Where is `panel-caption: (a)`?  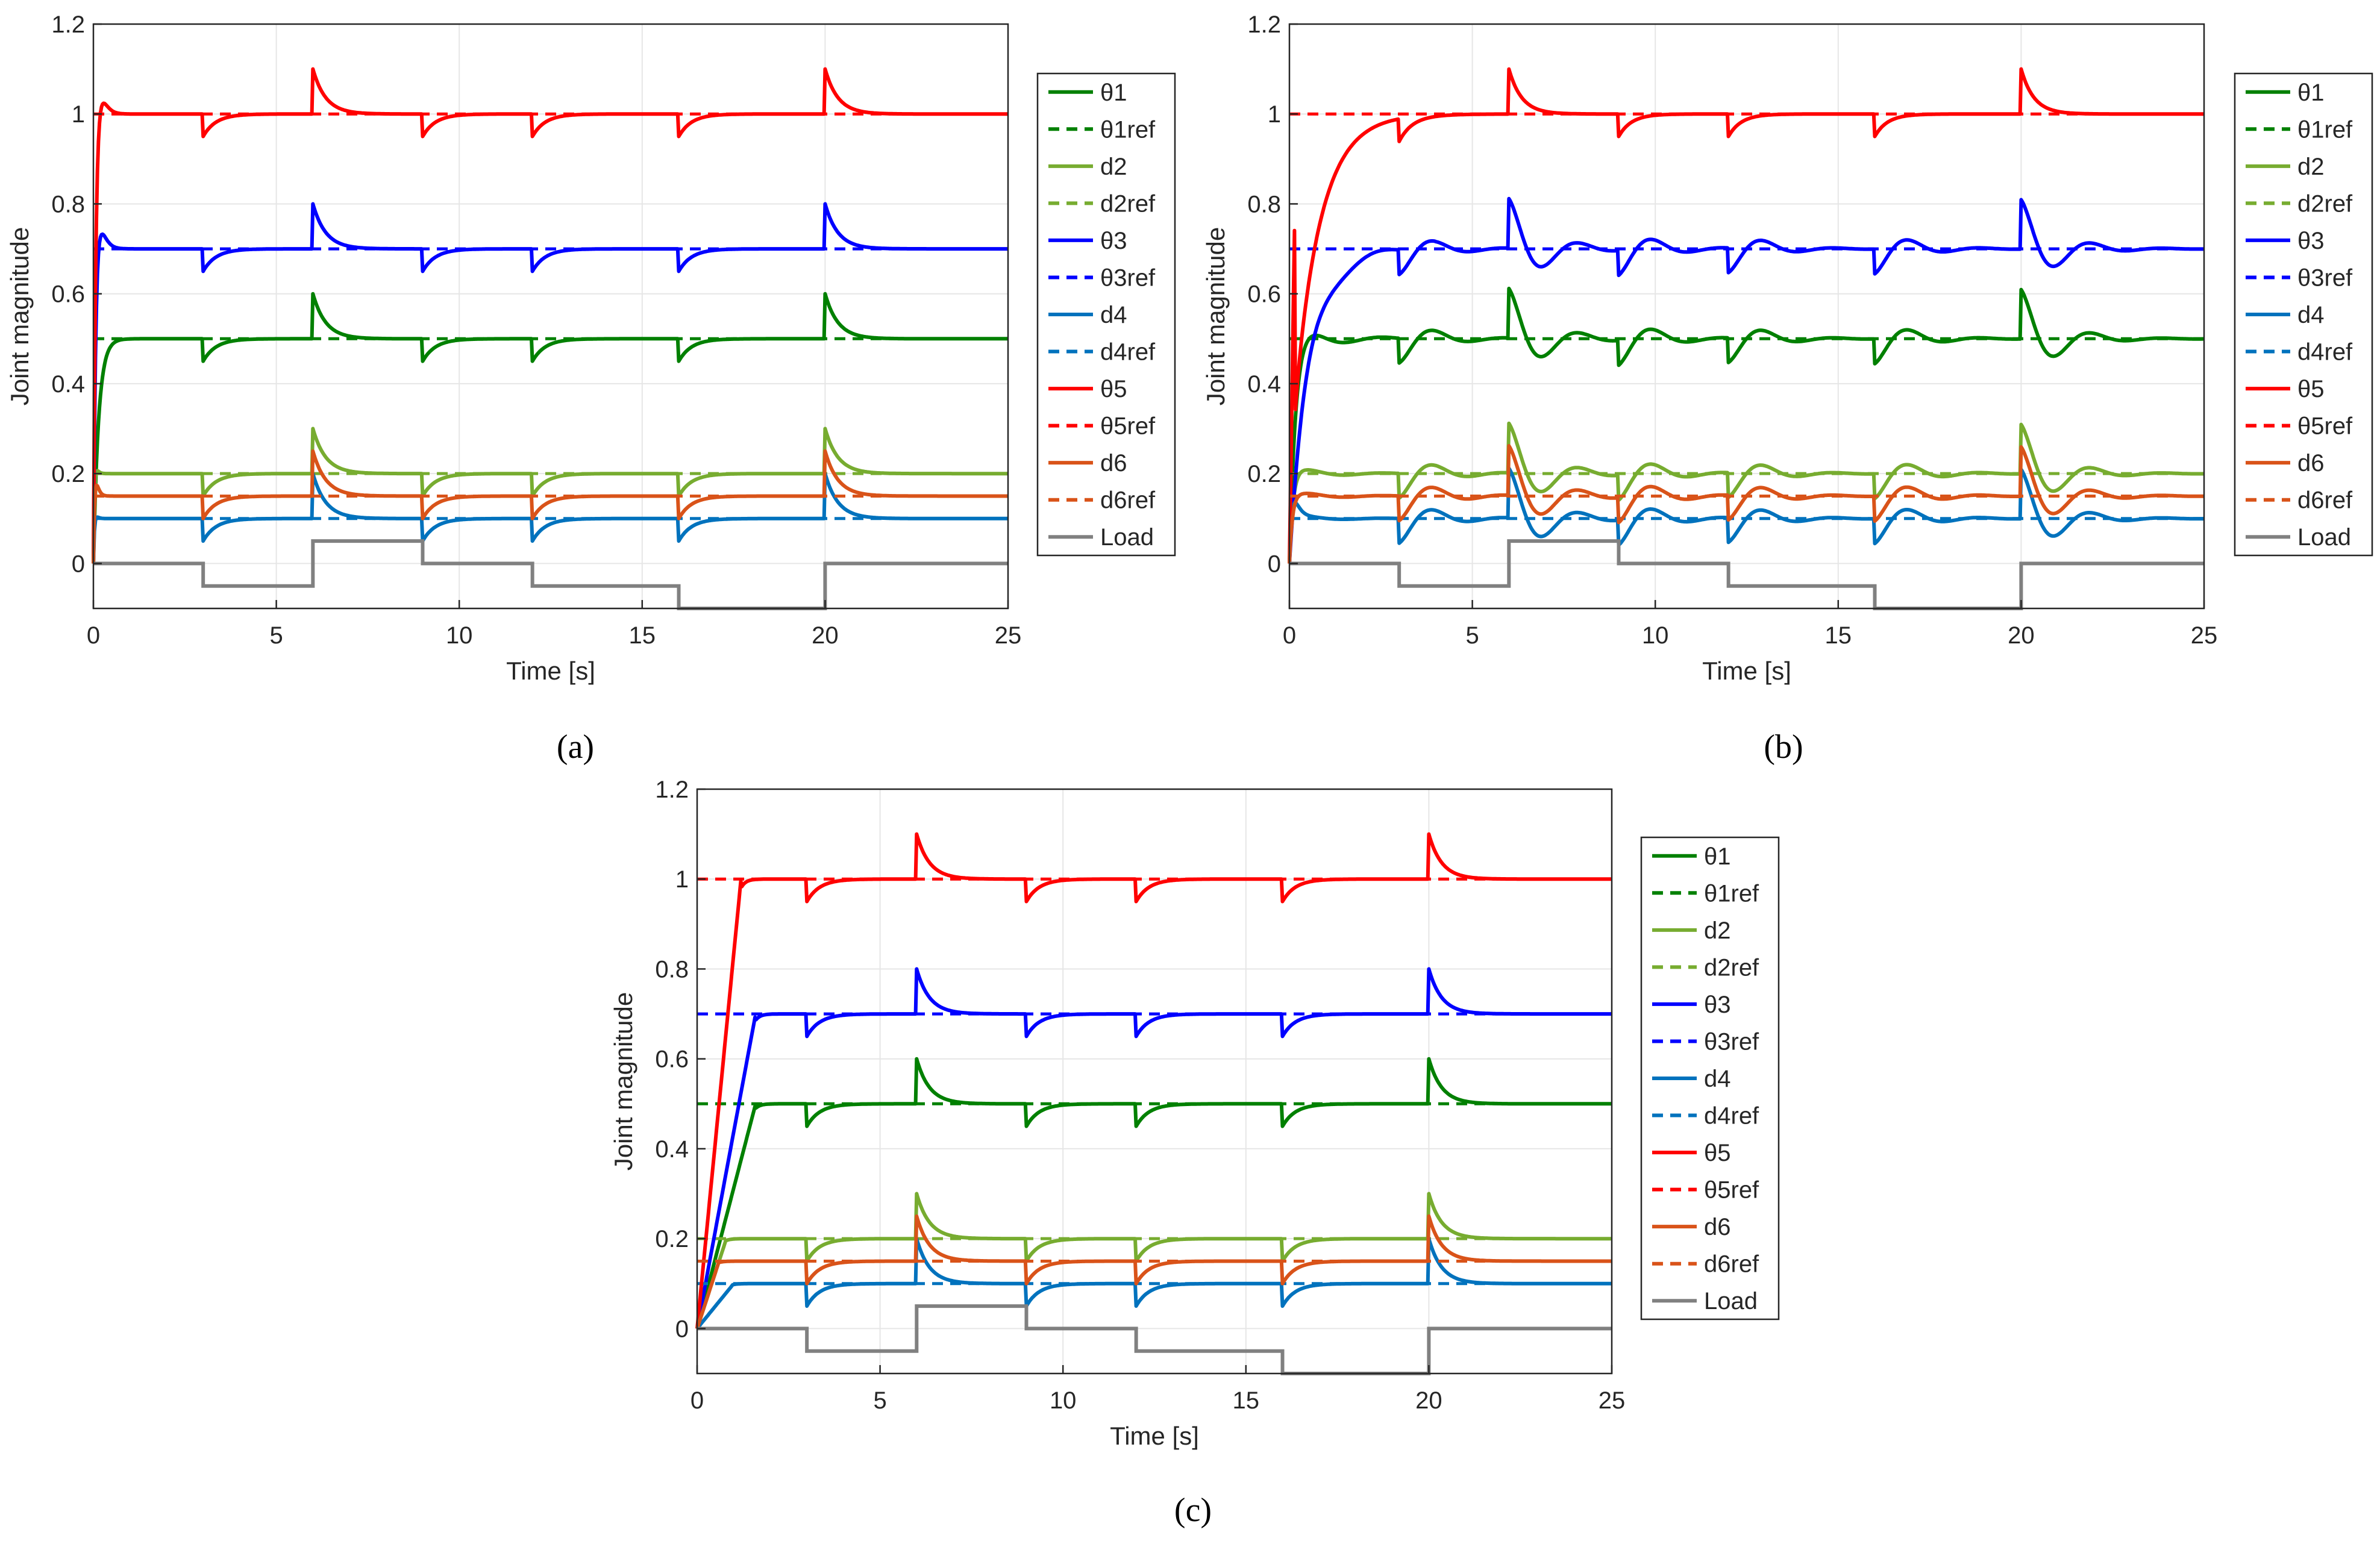 panel-caption: (a) is located at coordinates (575, 747).